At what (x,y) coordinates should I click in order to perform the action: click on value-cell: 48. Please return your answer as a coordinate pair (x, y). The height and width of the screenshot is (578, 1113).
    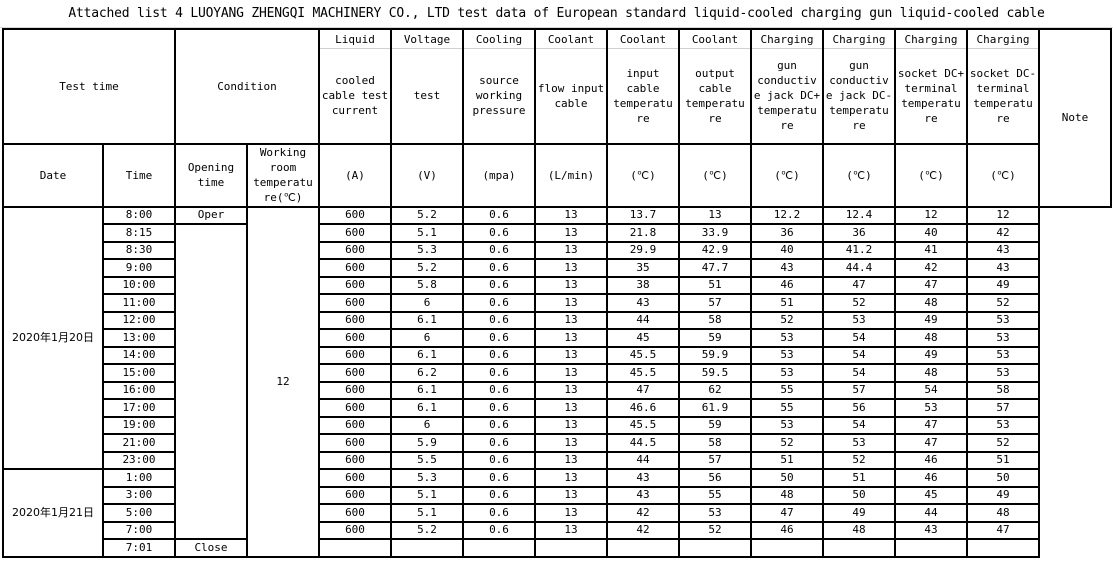
    Looking at the image, I should click on (931, 338).